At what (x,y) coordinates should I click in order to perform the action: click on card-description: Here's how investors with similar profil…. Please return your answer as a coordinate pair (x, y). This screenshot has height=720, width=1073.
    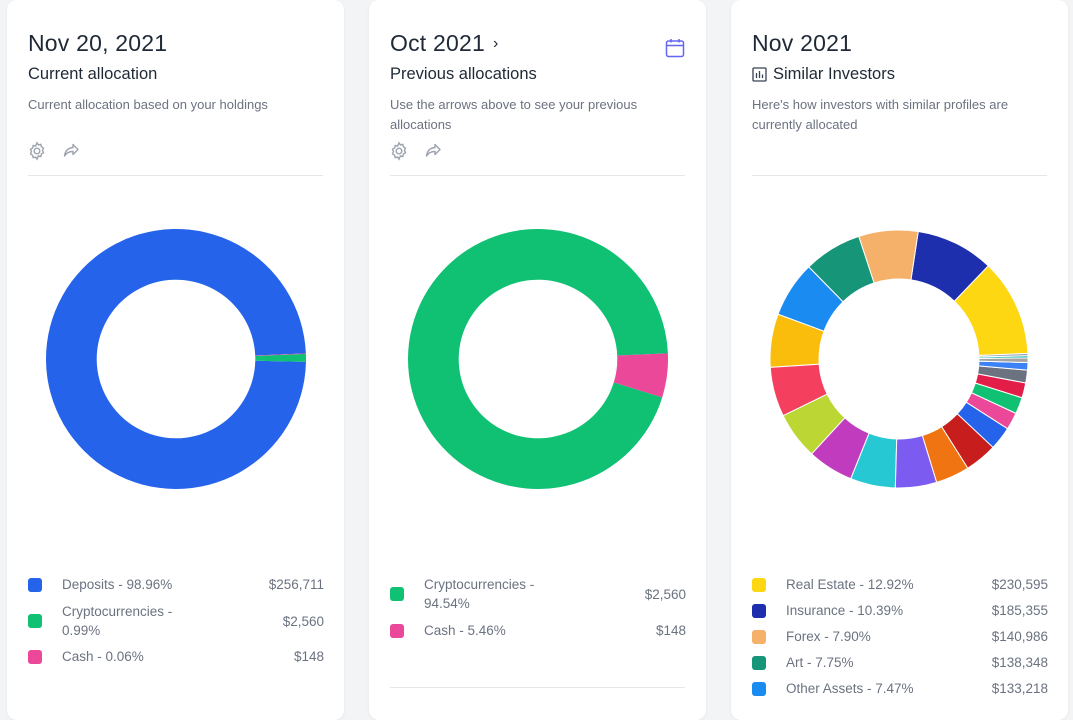
    Looking at the image, I should click on (880, 114).